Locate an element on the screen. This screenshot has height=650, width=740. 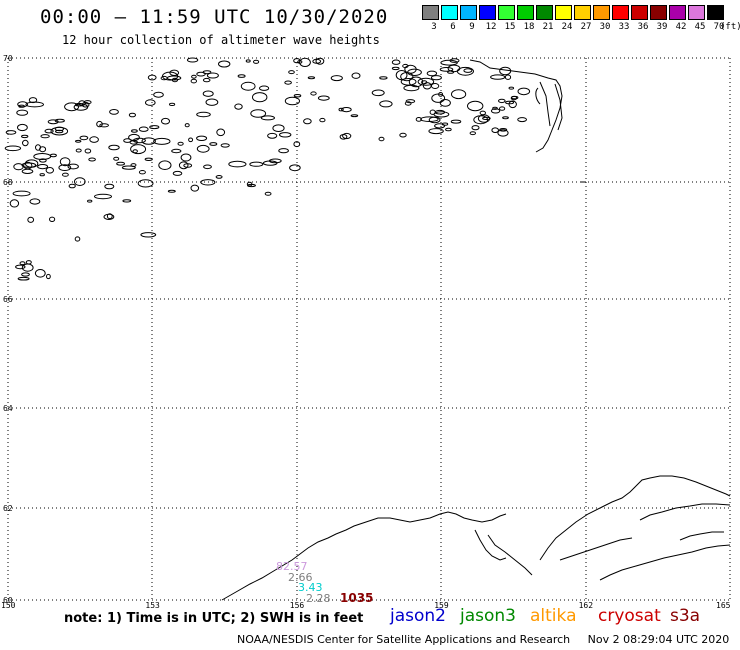
swh-observation: 82.57 is located at coordinates (292, 566).